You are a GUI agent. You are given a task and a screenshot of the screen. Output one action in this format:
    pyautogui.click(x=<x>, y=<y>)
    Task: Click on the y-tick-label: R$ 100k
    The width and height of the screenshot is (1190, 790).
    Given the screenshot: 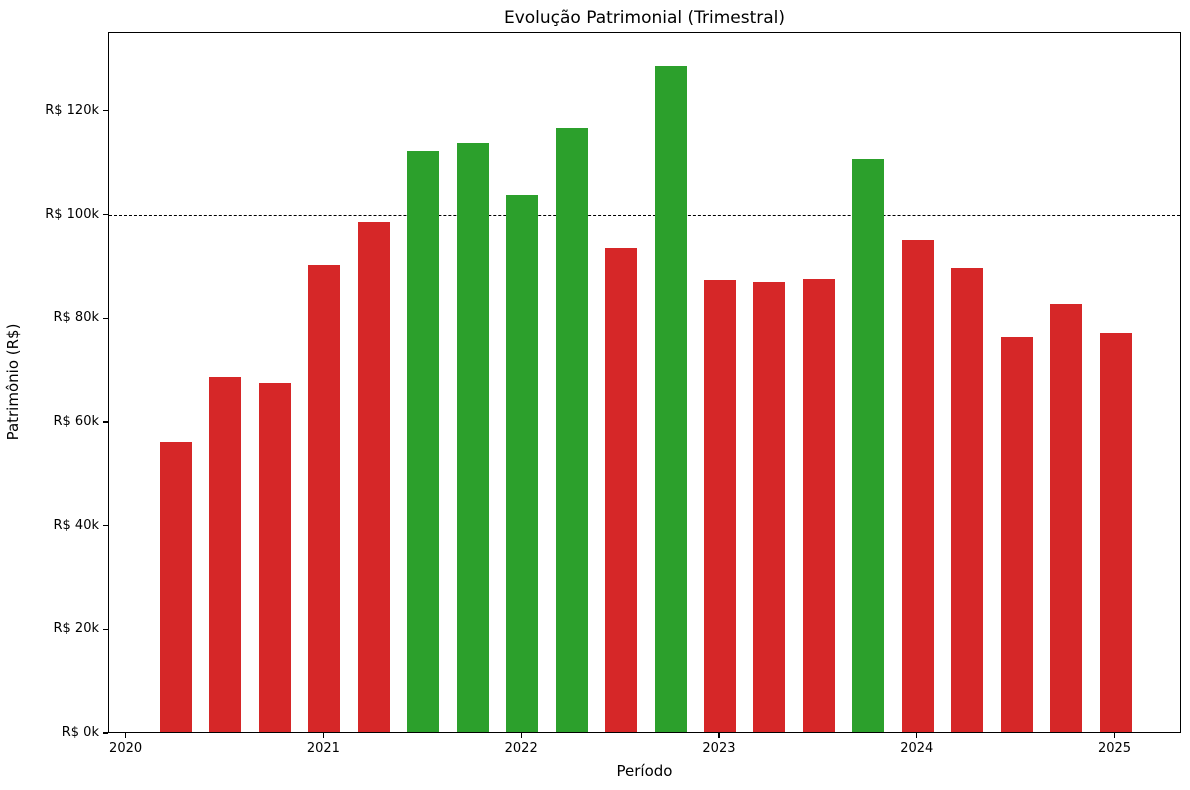 What is the action you would take?
    pyautogui.click(x=72, y=214)
    